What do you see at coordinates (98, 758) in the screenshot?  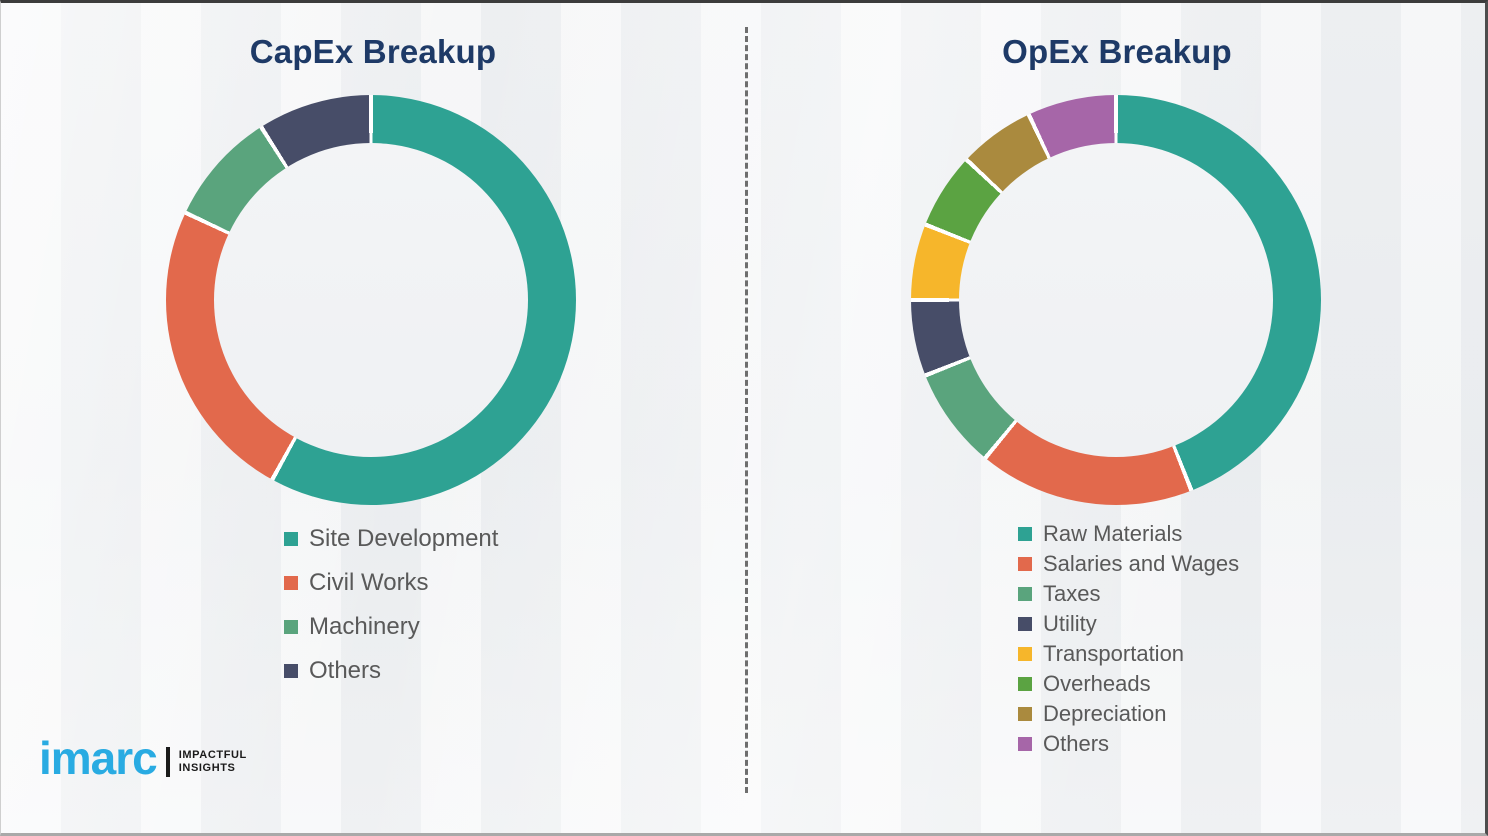 I see `imarc-logo-wordmark: imarc` at bounding box center [98, 758].